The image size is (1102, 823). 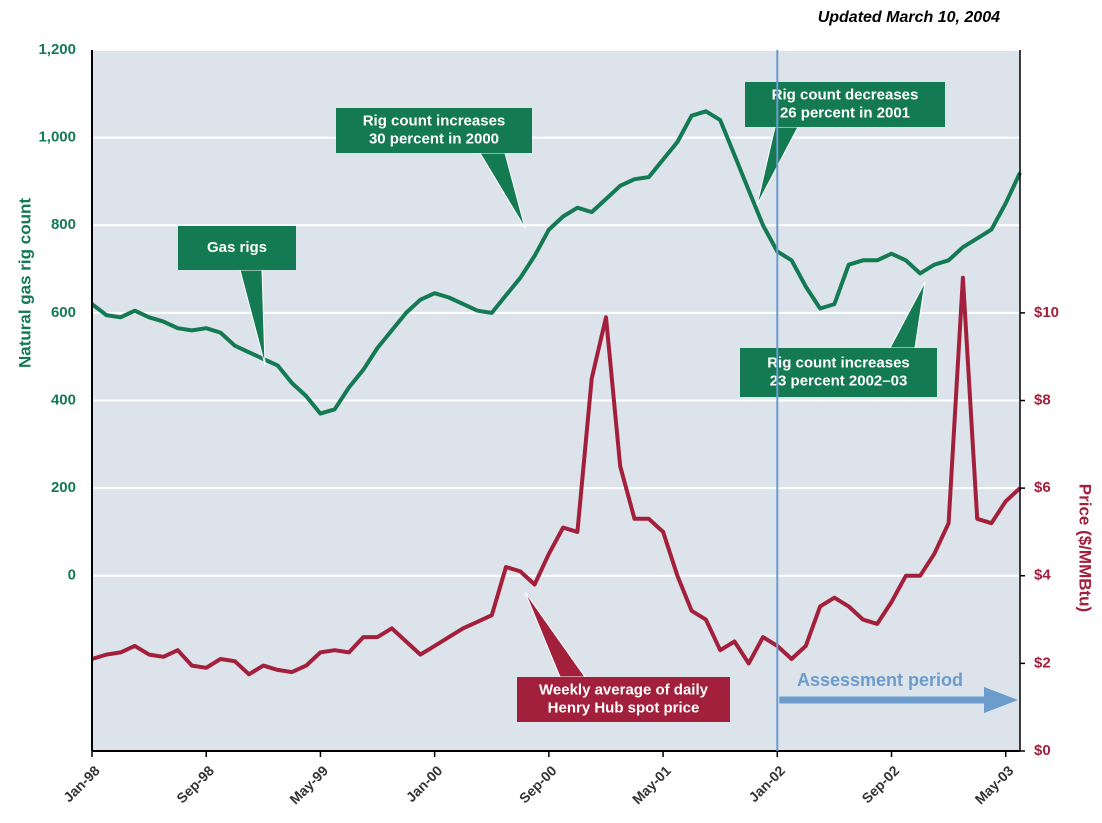 What do you see at coordinates (1042, 487) in the screenshot?
I see `y2-tick-label: $6` at bounding box center [1042, 487].